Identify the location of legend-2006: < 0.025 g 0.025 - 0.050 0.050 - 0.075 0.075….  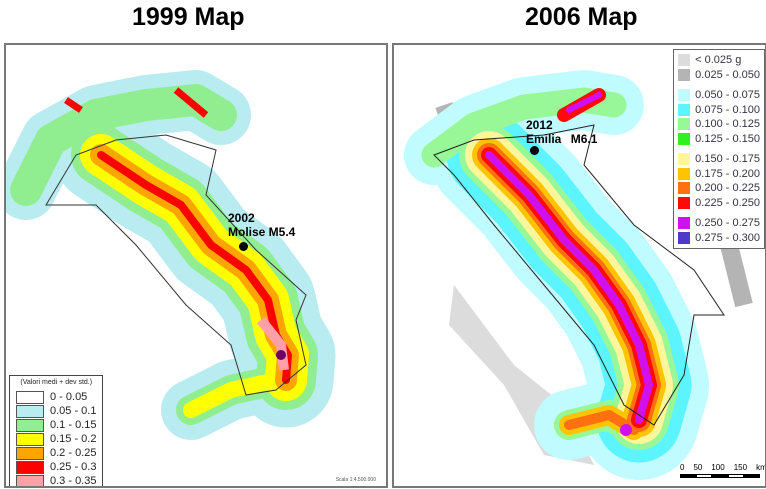
(719, 149).